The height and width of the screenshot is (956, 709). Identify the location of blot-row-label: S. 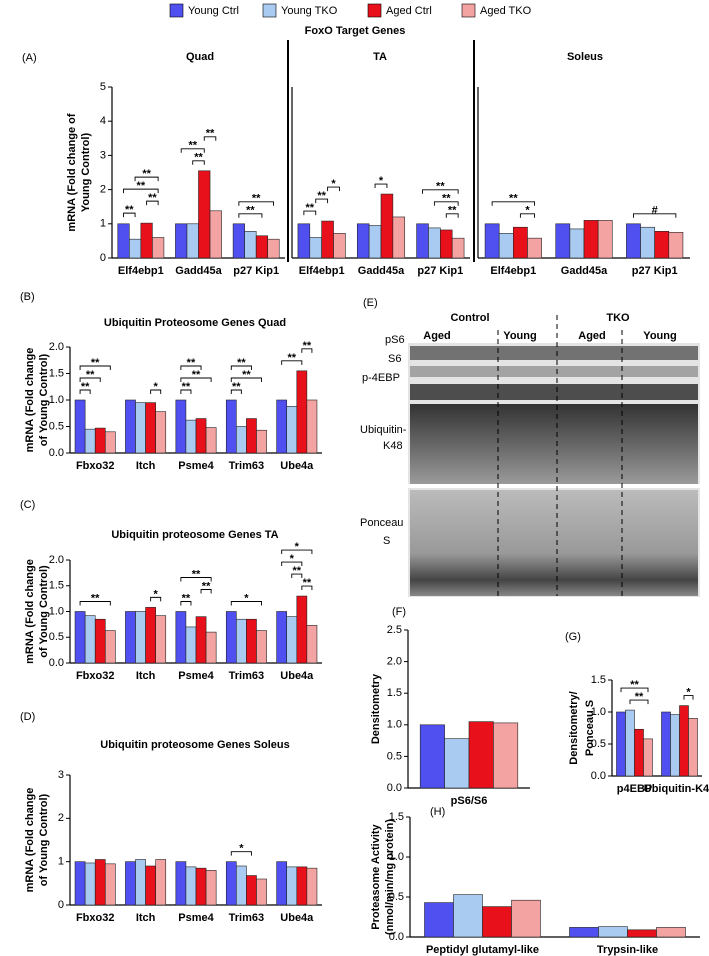
(386, 541).